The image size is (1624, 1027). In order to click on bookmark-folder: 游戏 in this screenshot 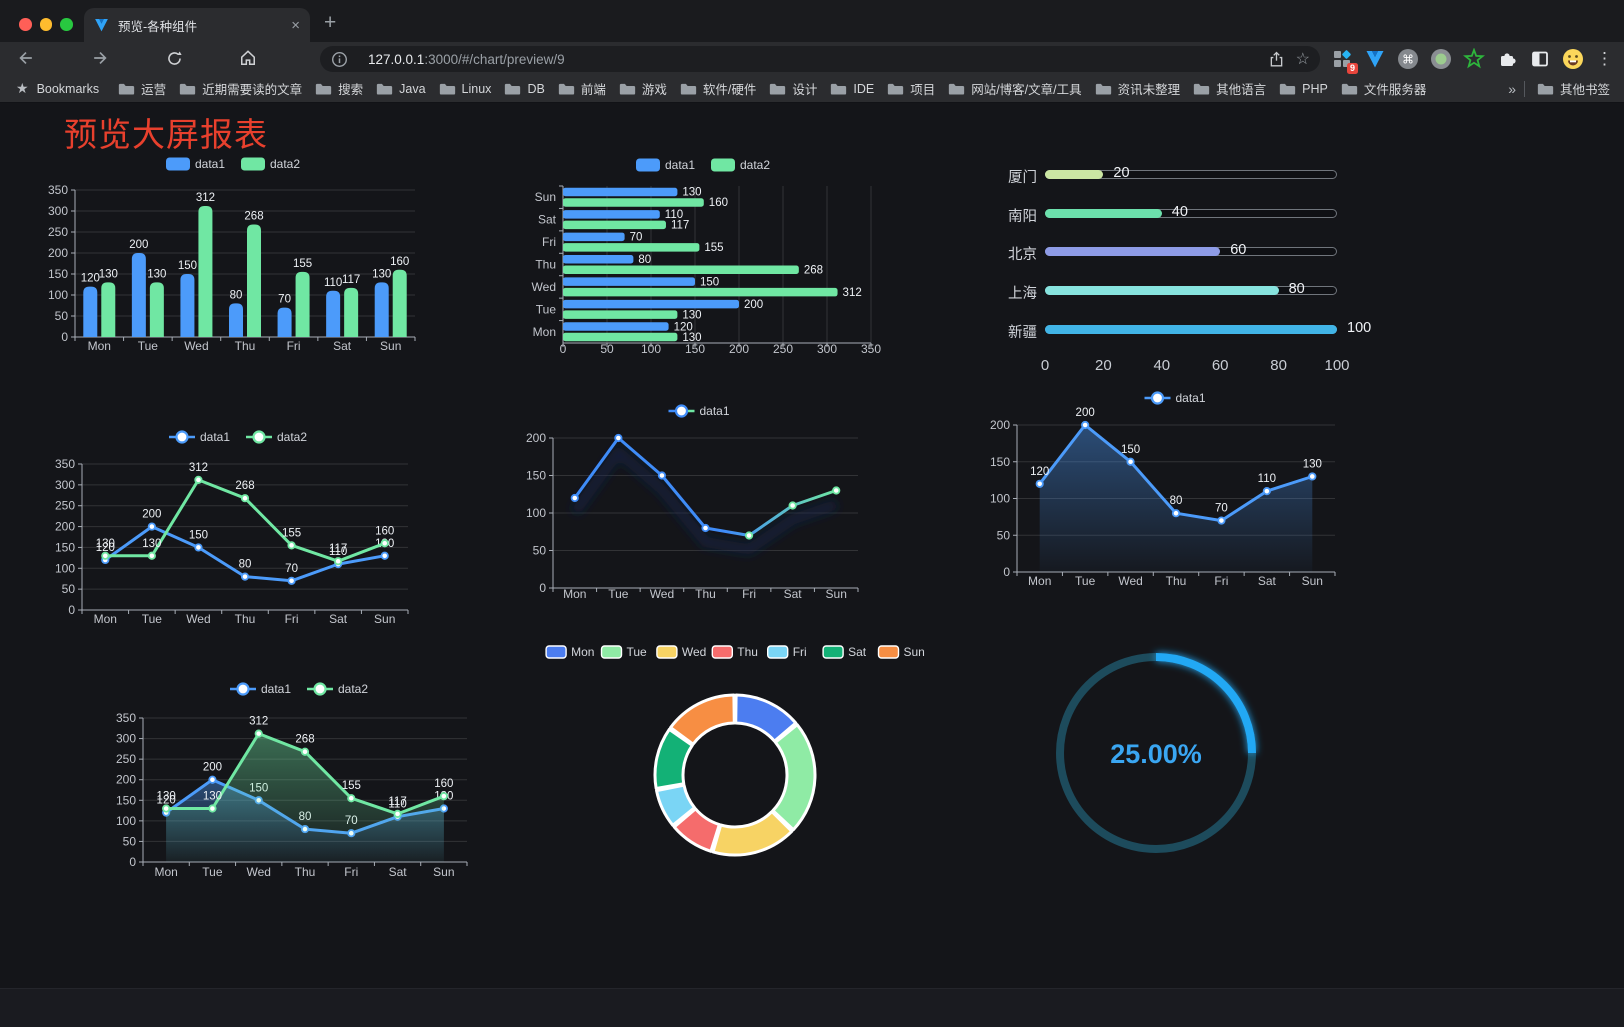, I will do `click(643, 88)`.